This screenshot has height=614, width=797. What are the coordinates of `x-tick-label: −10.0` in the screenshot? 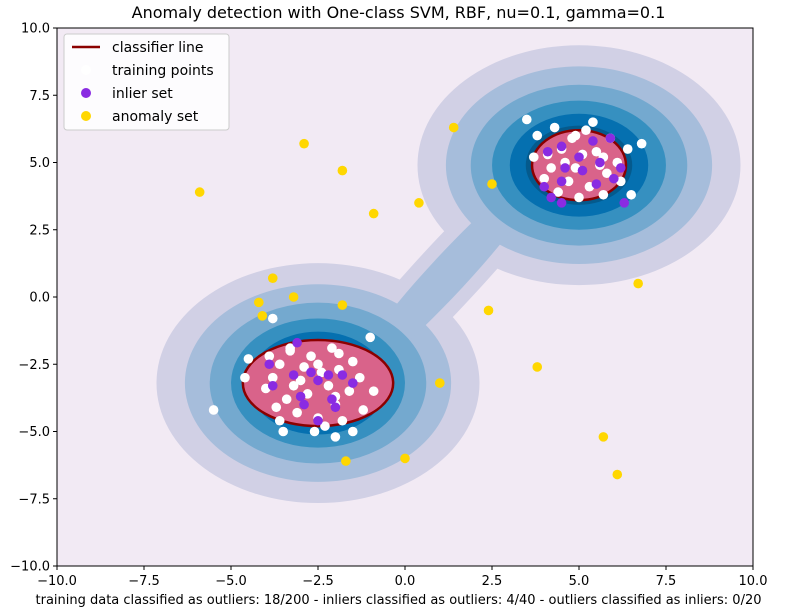 It's located at (57, 581).